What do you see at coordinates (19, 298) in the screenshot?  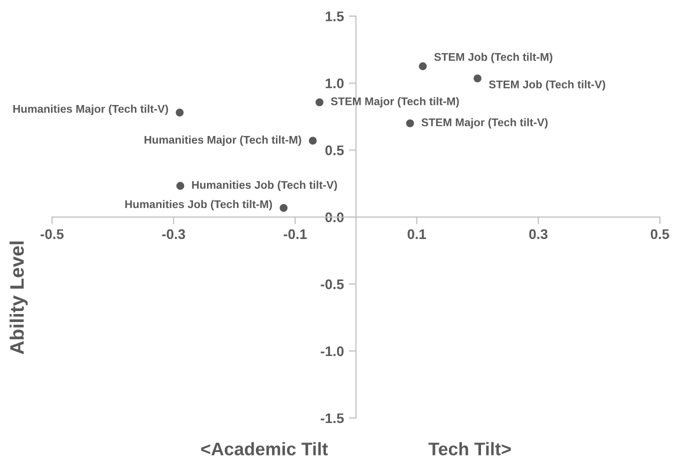 I see `y-axis-title: Ability Level` at bounding box center [19, 298].